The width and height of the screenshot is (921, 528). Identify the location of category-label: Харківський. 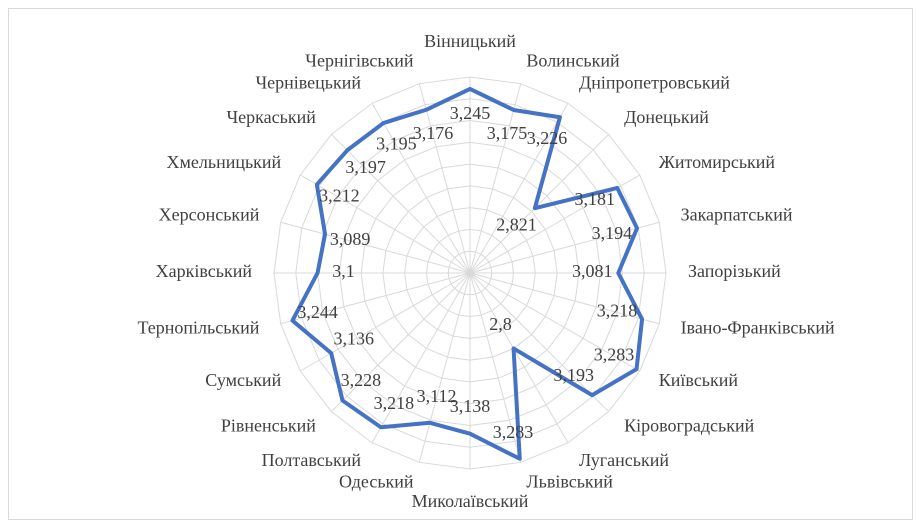
(204, 271).